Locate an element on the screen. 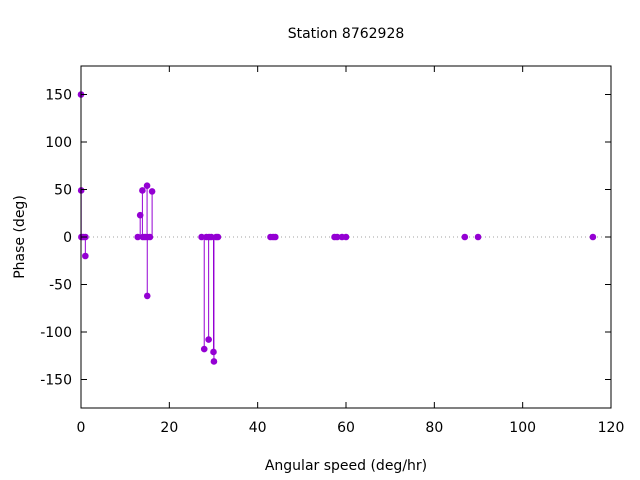 The width and height of the screenshot is (640, 480). y-tick-label: 150 is located at coordinates (58, 96).